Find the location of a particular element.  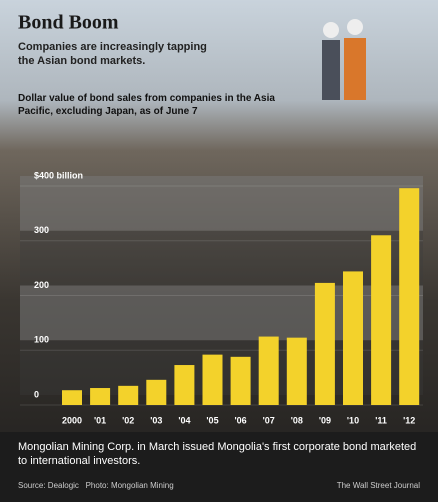

x-tick-label: '03 is located at coordinates (156, 420).